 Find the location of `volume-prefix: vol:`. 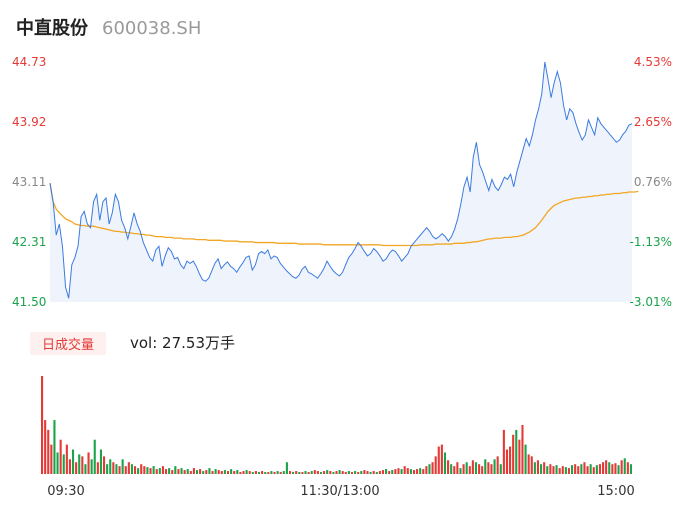

volume-prefix: vol: is located at coordinates (146, 343).